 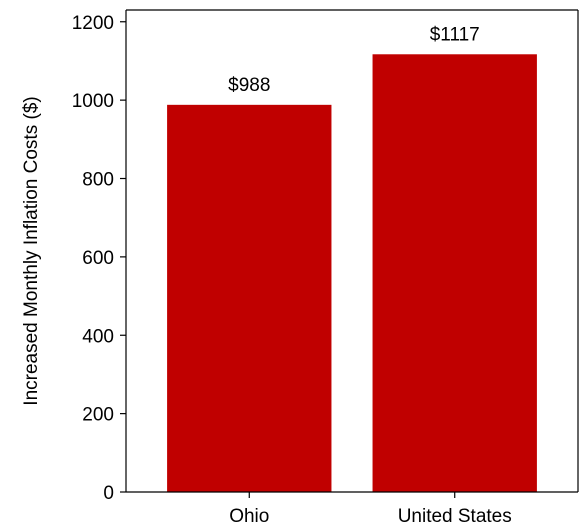 What do you see at coordinates (93, 23) in the screenshot?
I see `y-tick-label-1200: 1200` at bounding box center [93, 23].